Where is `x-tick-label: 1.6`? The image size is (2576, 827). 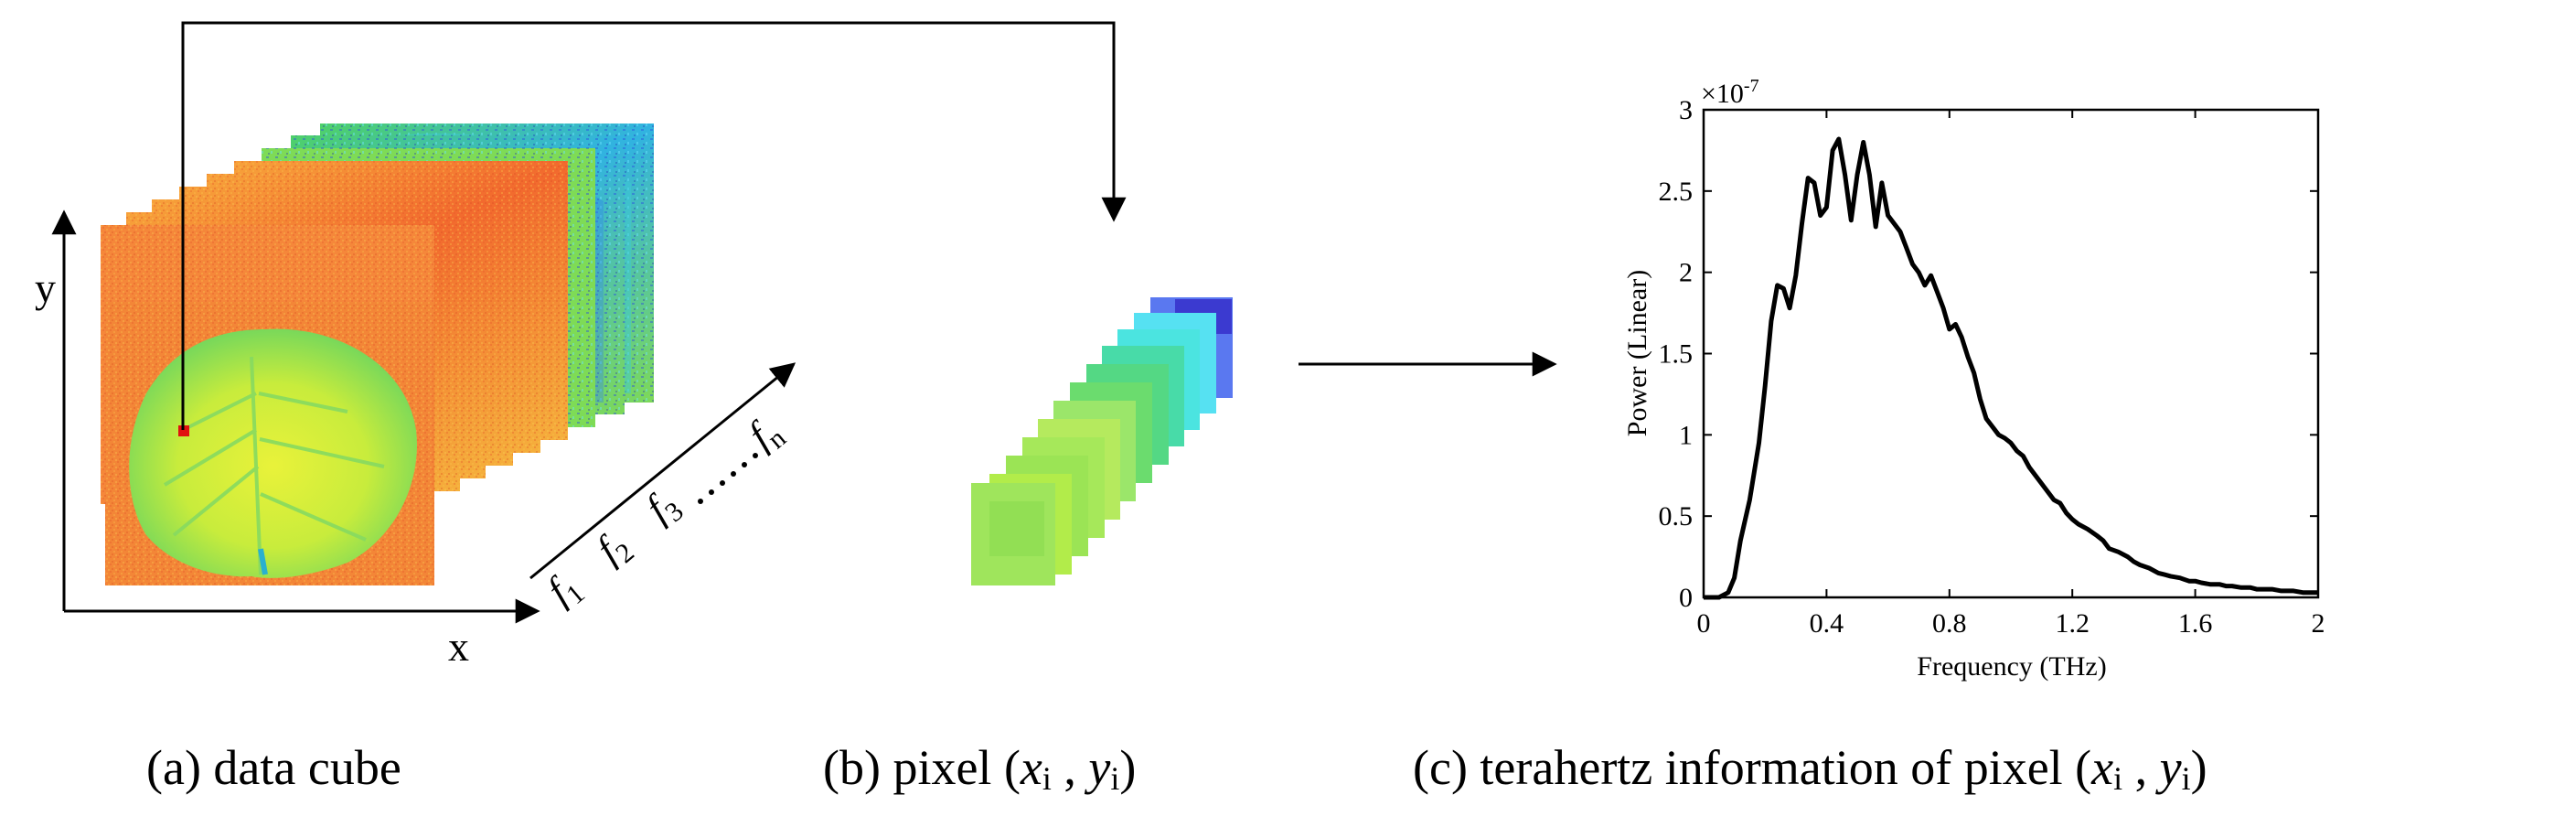
x-tick-label: 1.6 is located at coordinates (2195, 623).